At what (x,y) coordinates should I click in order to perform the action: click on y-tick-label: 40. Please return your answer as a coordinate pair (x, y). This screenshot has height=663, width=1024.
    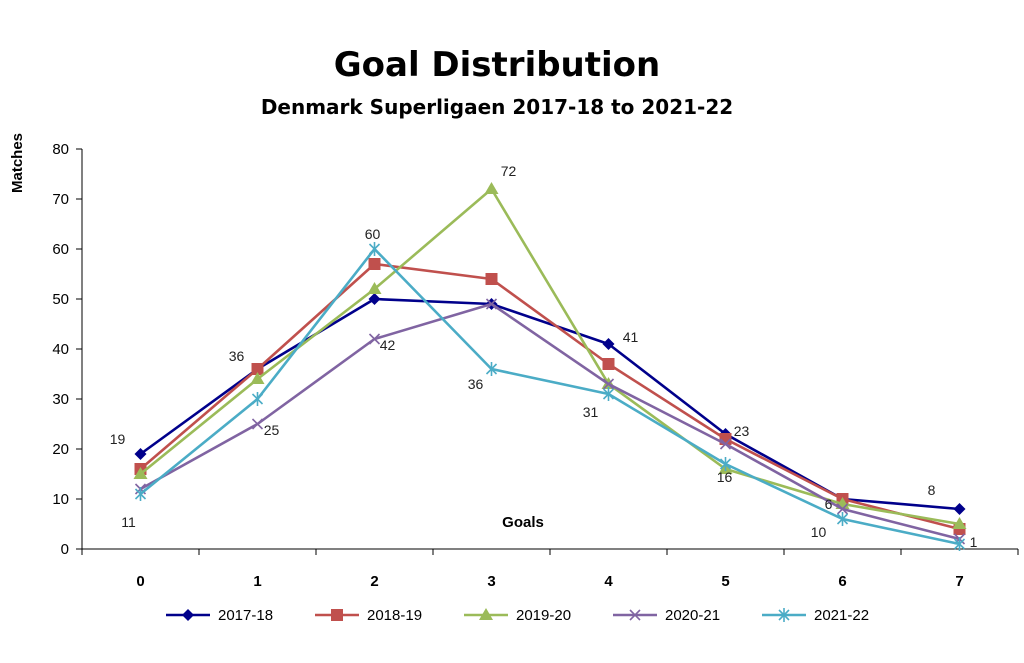
    Looking at the image, I should click on (60, 349).